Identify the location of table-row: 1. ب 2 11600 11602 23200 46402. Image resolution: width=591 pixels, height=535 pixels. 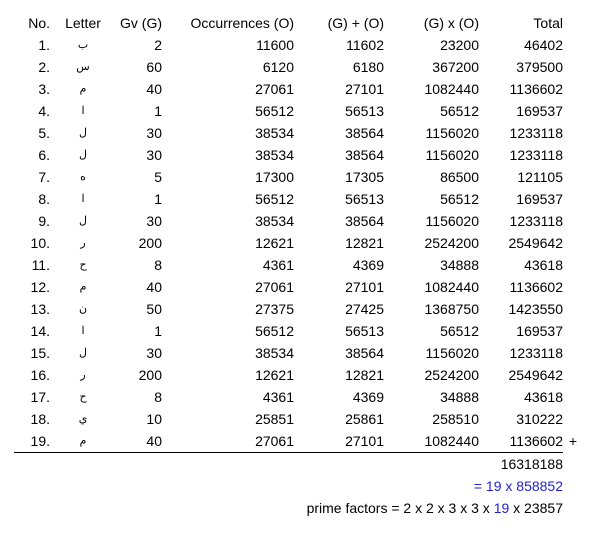
(288, 45).